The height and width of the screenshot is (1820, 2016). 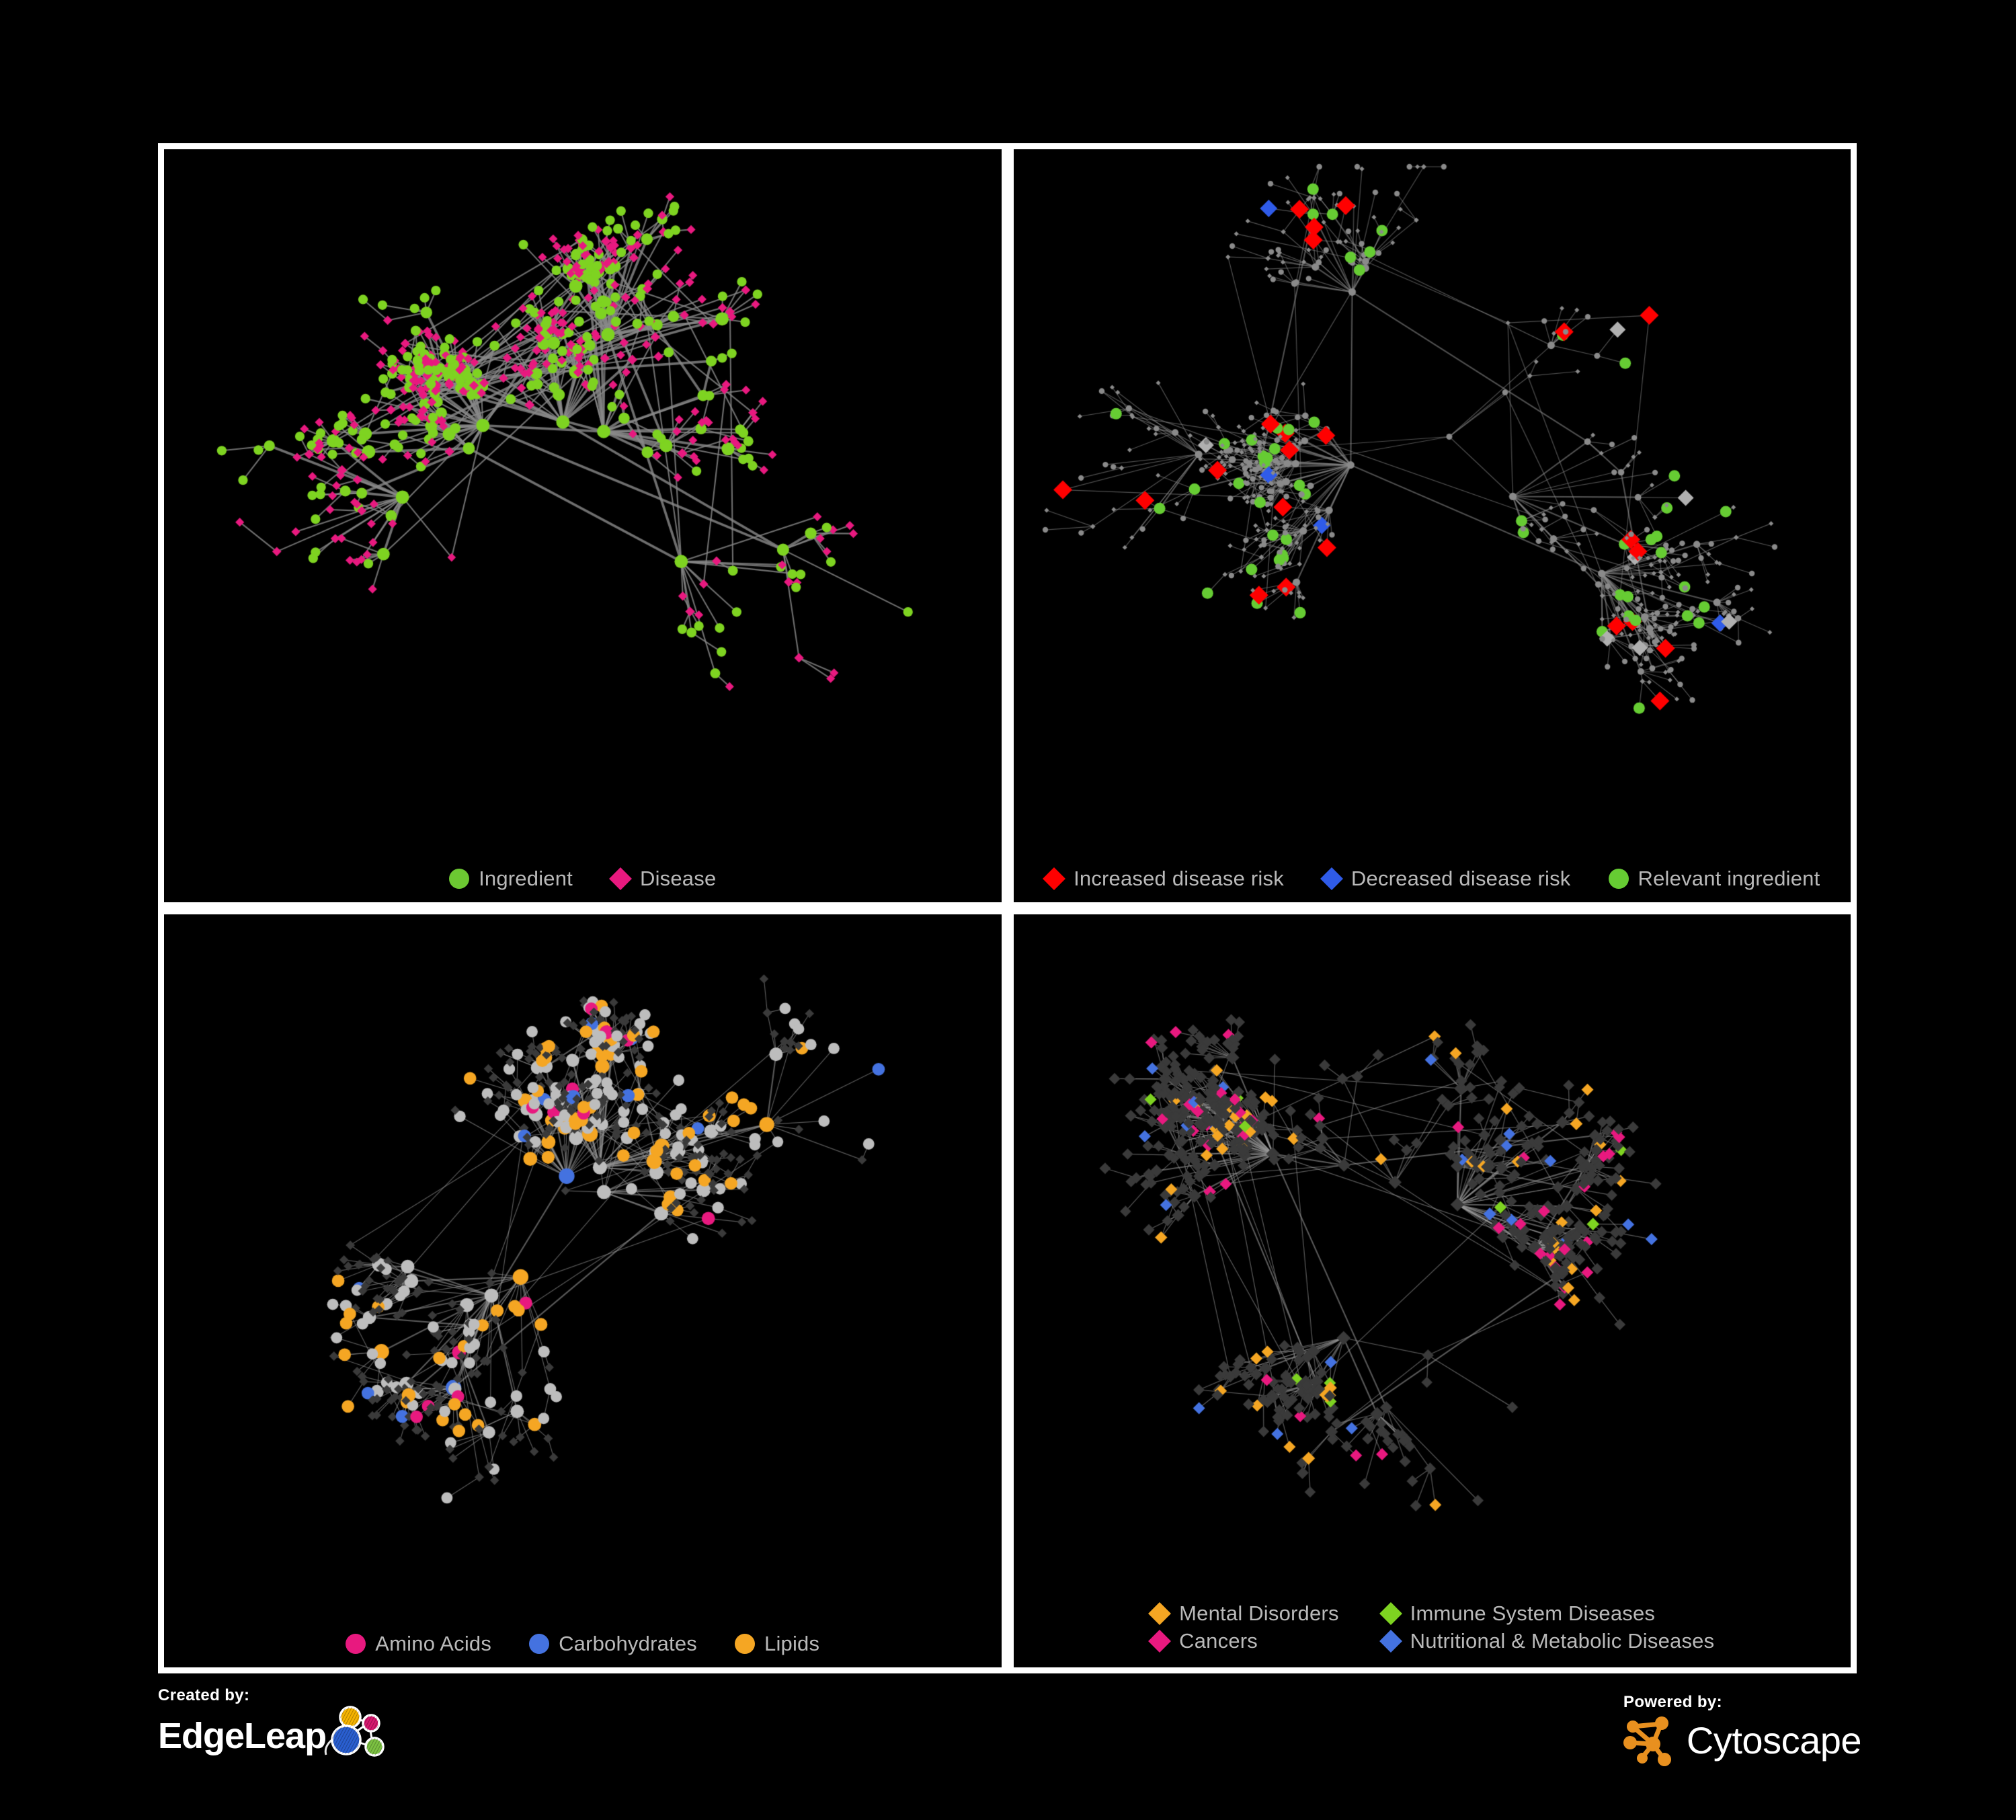 I want to click on powered-by-kicker: Powered by:, so click(x=1673, y=1702).